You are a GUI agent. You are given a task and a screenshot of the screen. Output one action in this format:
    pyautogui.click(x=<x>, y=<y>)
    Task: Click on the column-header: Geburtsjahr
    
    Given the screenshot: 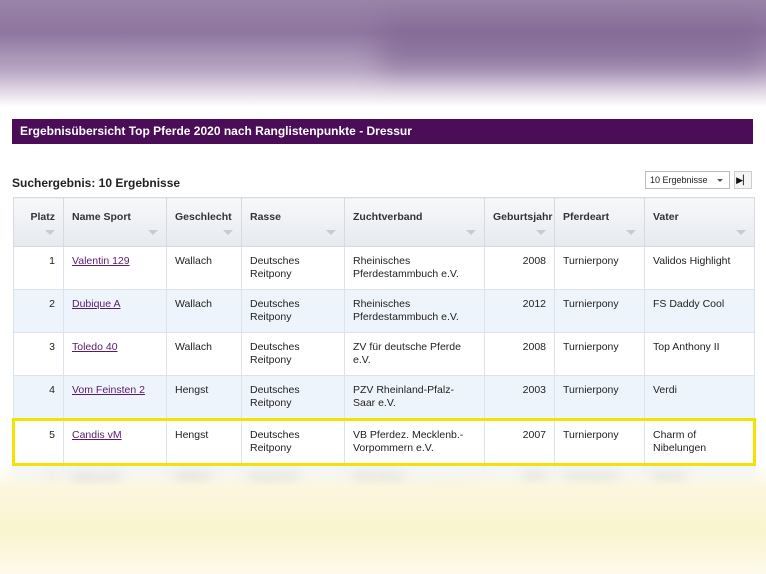 What is the action you would take?
    pyautogui.click(x=519, y=222)
    